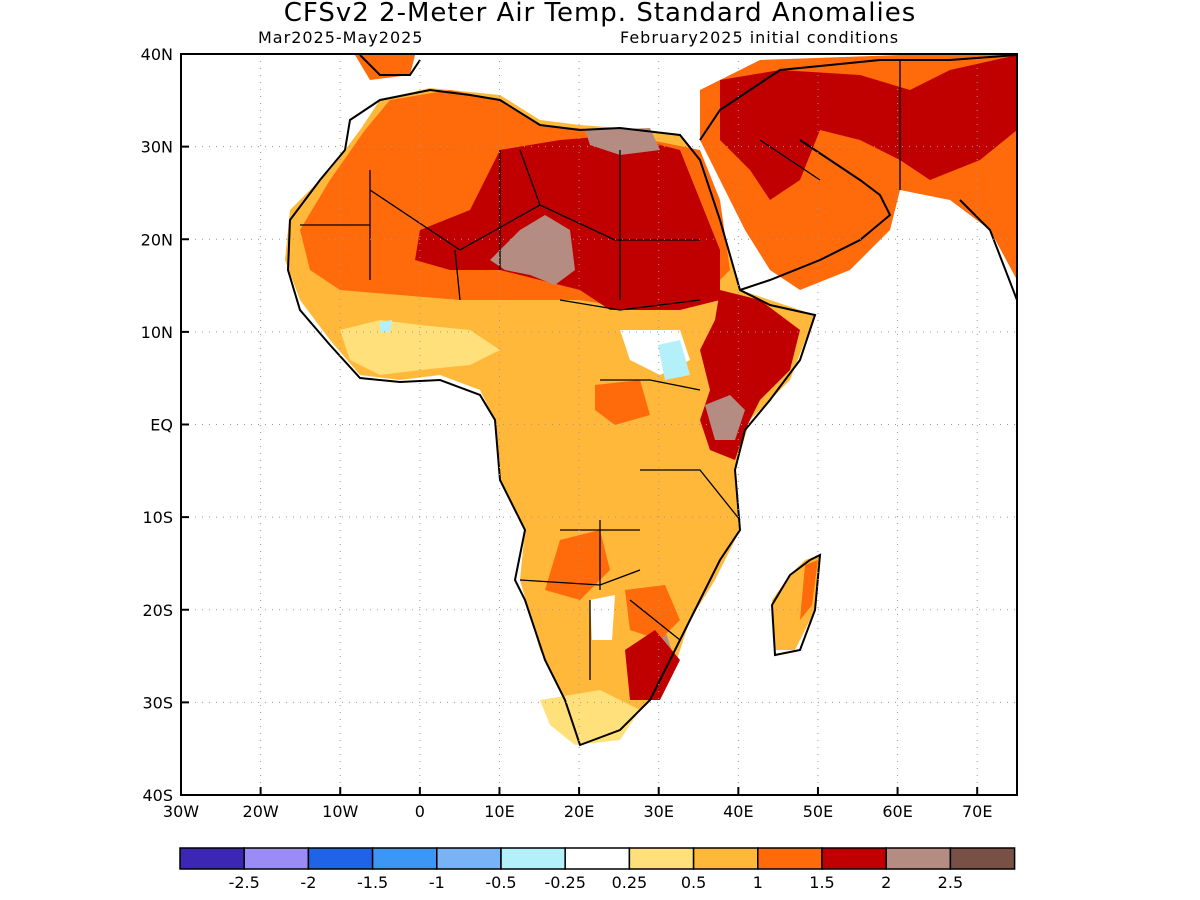 This screenshot has height=900, width=1200. I want to click on anomaly-region-libya-egypt, so click(622, 141).